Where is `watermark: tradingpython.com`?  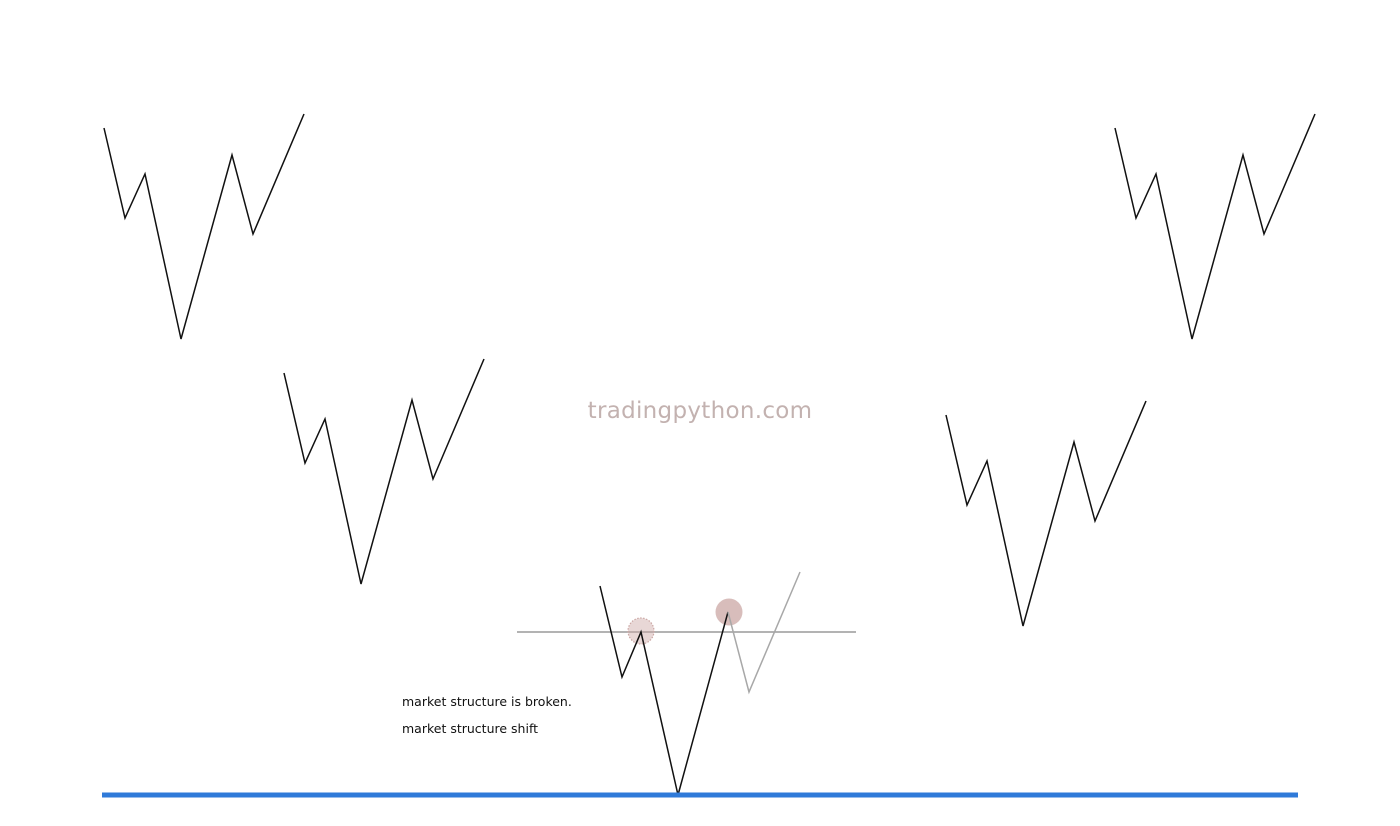
watermark: tradingpython.com is located at coordinates (700, 411).